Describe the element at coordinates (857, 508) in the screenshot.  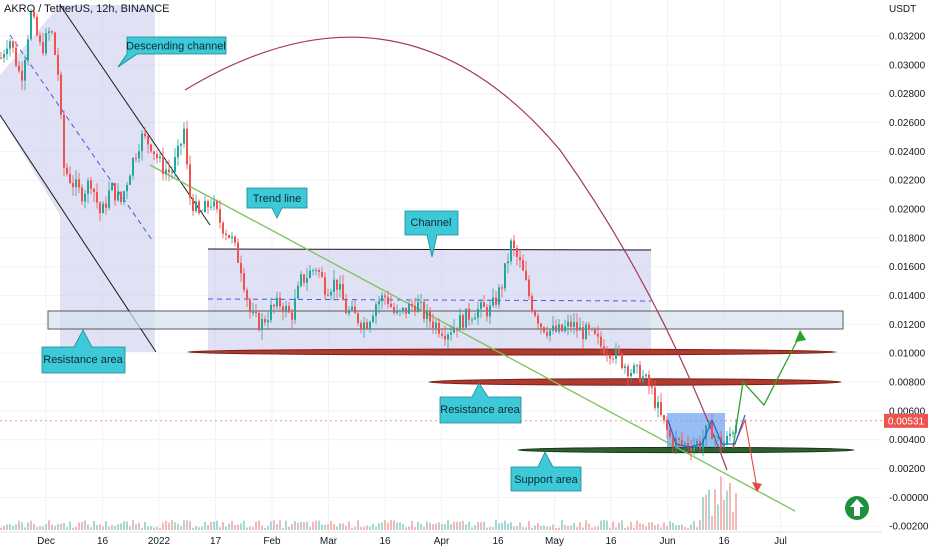
I see `scroll-up-icon` at that location.